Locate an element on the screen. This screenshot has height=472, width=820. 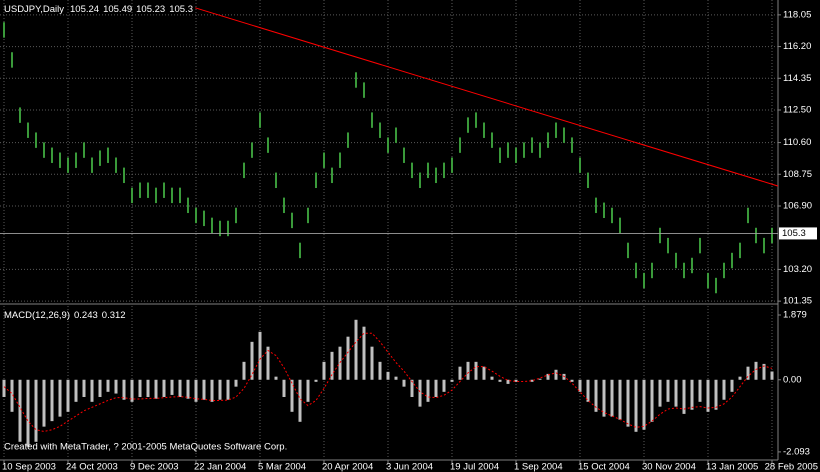
x-tick-label: 22 Jan 2004 is located at coordinates (220, 467).